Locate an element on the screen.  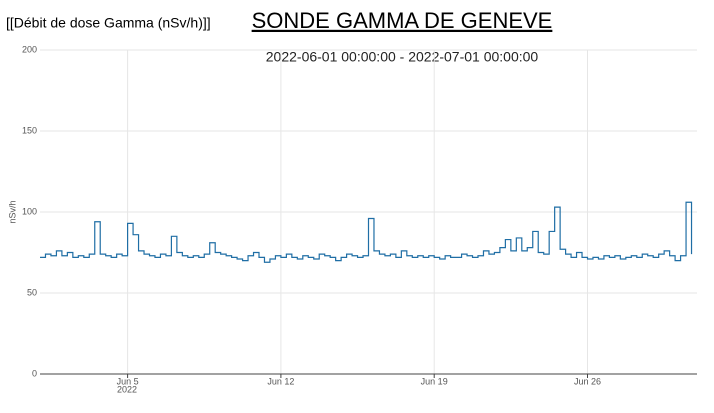
y-tick-label: 100 is located at coordinates (29, 211).